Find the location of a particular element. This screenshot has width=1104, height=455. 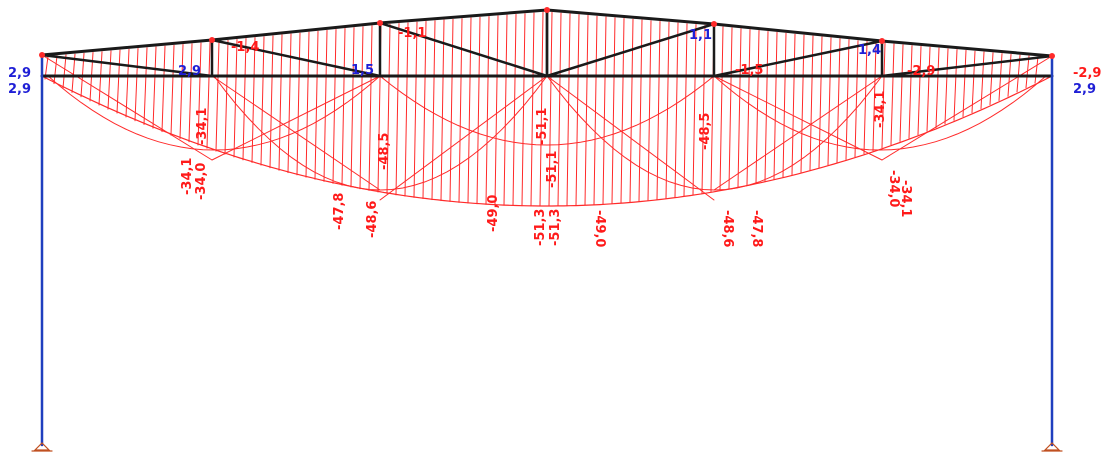

labels_negative-l2a: -47,8 is located at coordinates (339, 211).